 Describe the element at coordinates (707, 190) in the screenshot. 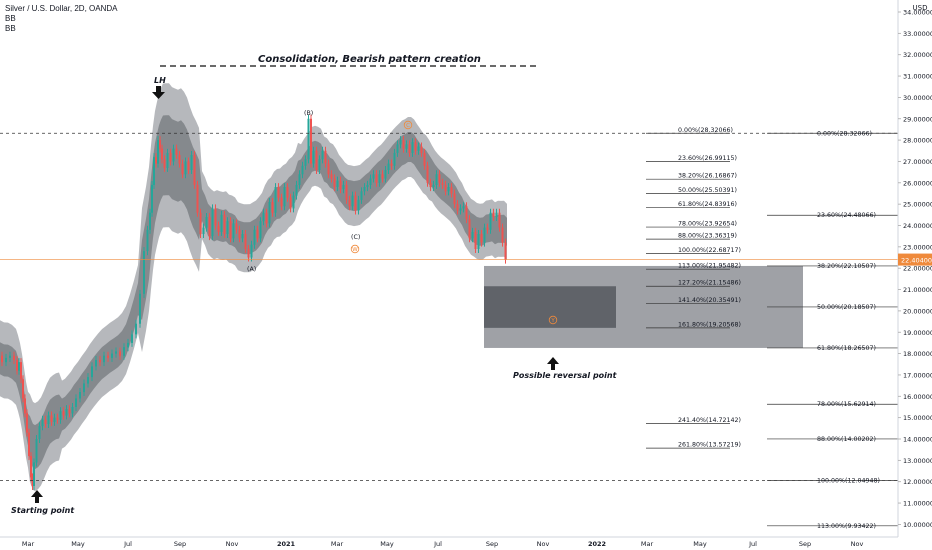

I see `fib-level-label: 50.00%(25.50391)` at that location.